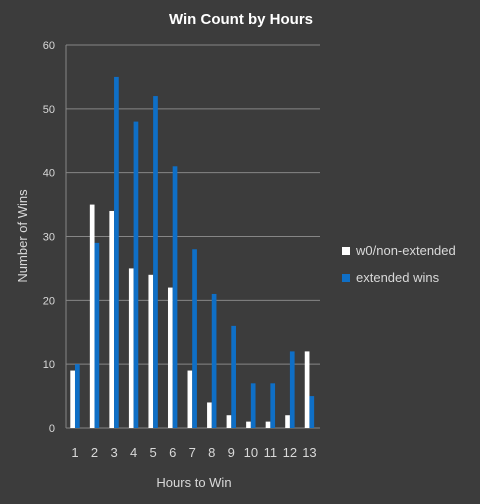 The image size is (480, 504). What do you see at coordinates (22, 236) in the screenshot?
I see `y-axis-label: Number of Wins` at bounding box center [22, 236].